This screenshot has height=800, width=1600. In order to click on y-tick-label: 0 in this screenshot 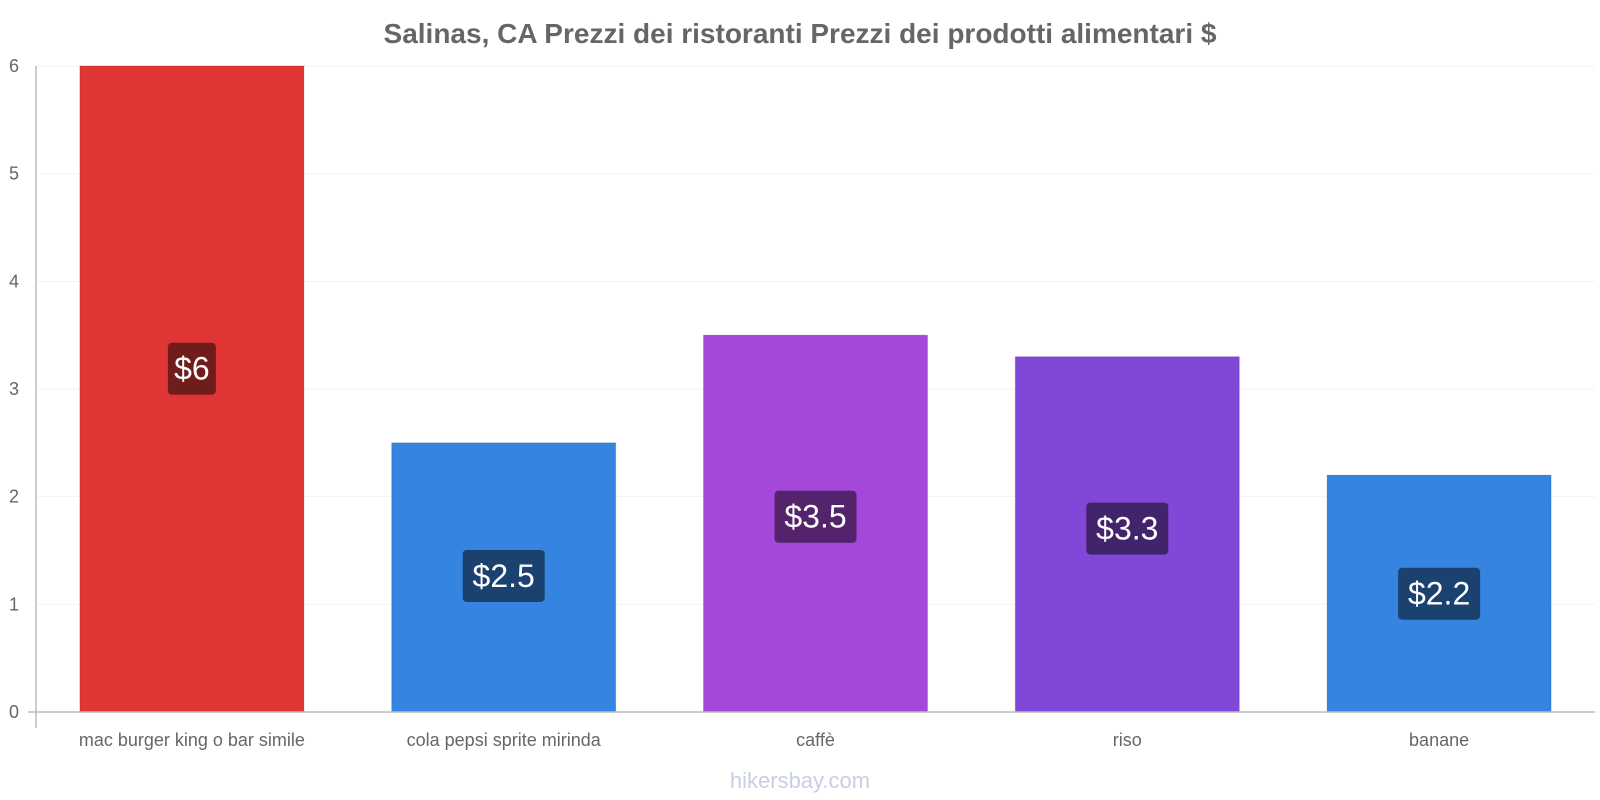, I will do `click(14, 712)`.